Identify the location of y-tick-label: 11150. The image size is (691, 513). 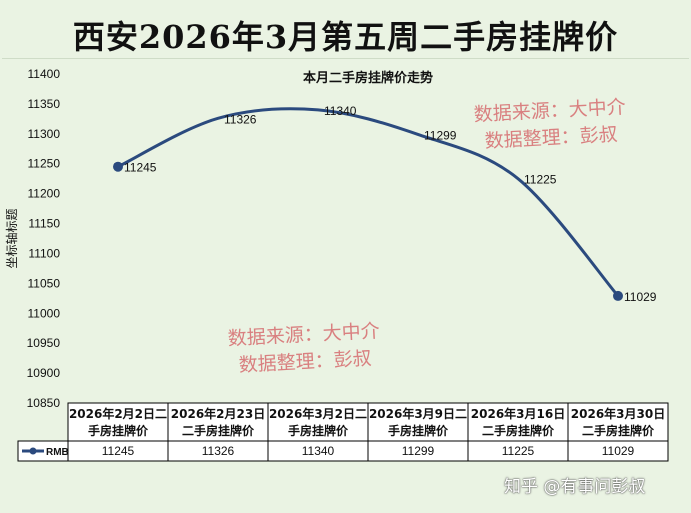
(44, 224).